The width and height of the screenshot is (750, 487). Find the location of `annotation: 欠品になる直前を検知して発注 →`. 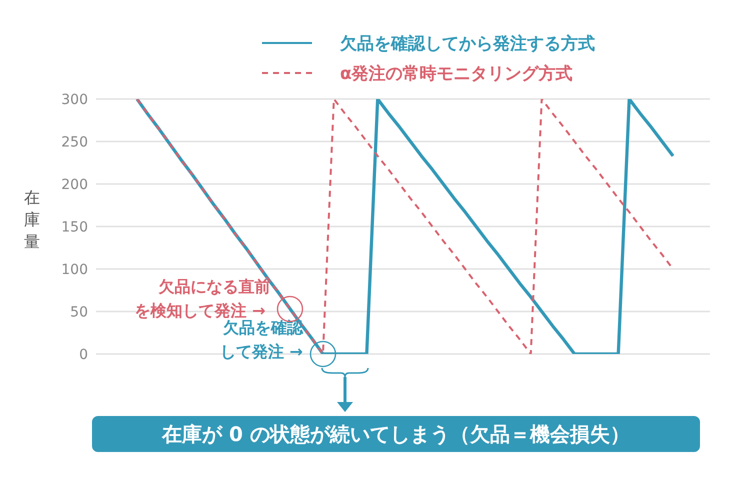

annotation: 欠品になる直前を検知して発注 → is located at coordinates (202, 298).